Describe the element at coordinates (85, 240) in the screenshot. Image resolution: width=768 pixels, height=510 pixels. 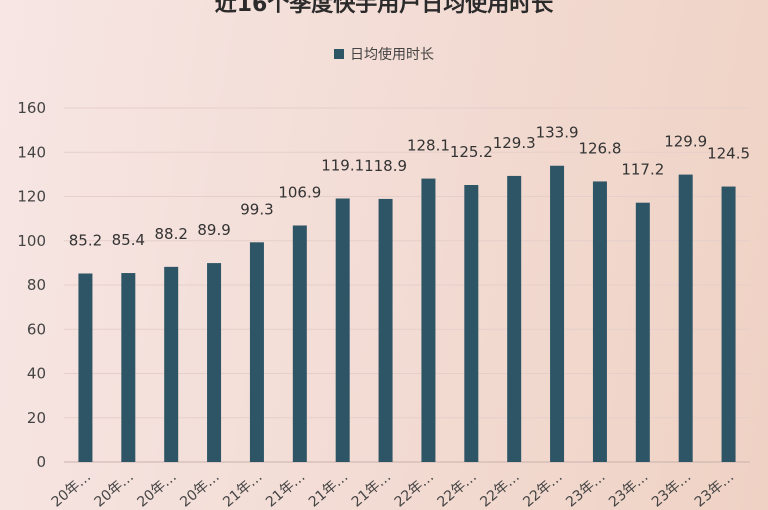
I see `data-label: 85.2` at that location.